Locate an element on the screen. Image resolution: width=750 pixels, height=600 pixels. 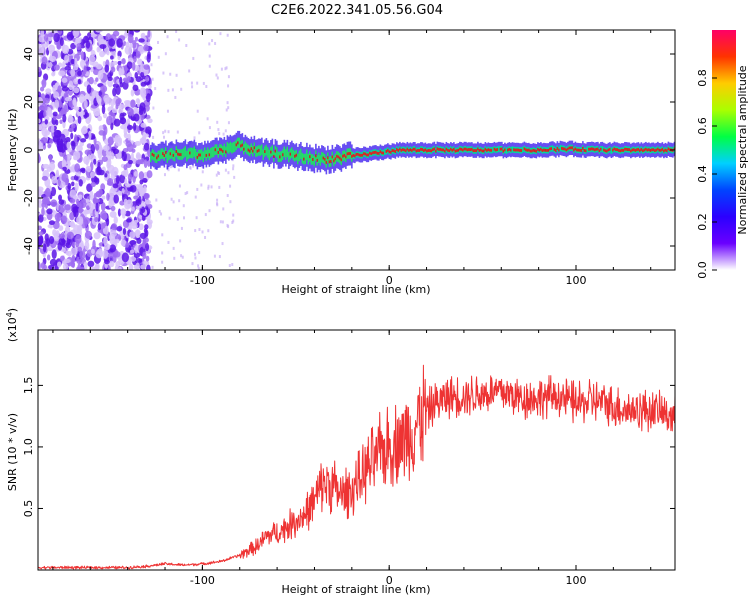
snr-x-tick-label: 100 is located at coordinates (575, 580).